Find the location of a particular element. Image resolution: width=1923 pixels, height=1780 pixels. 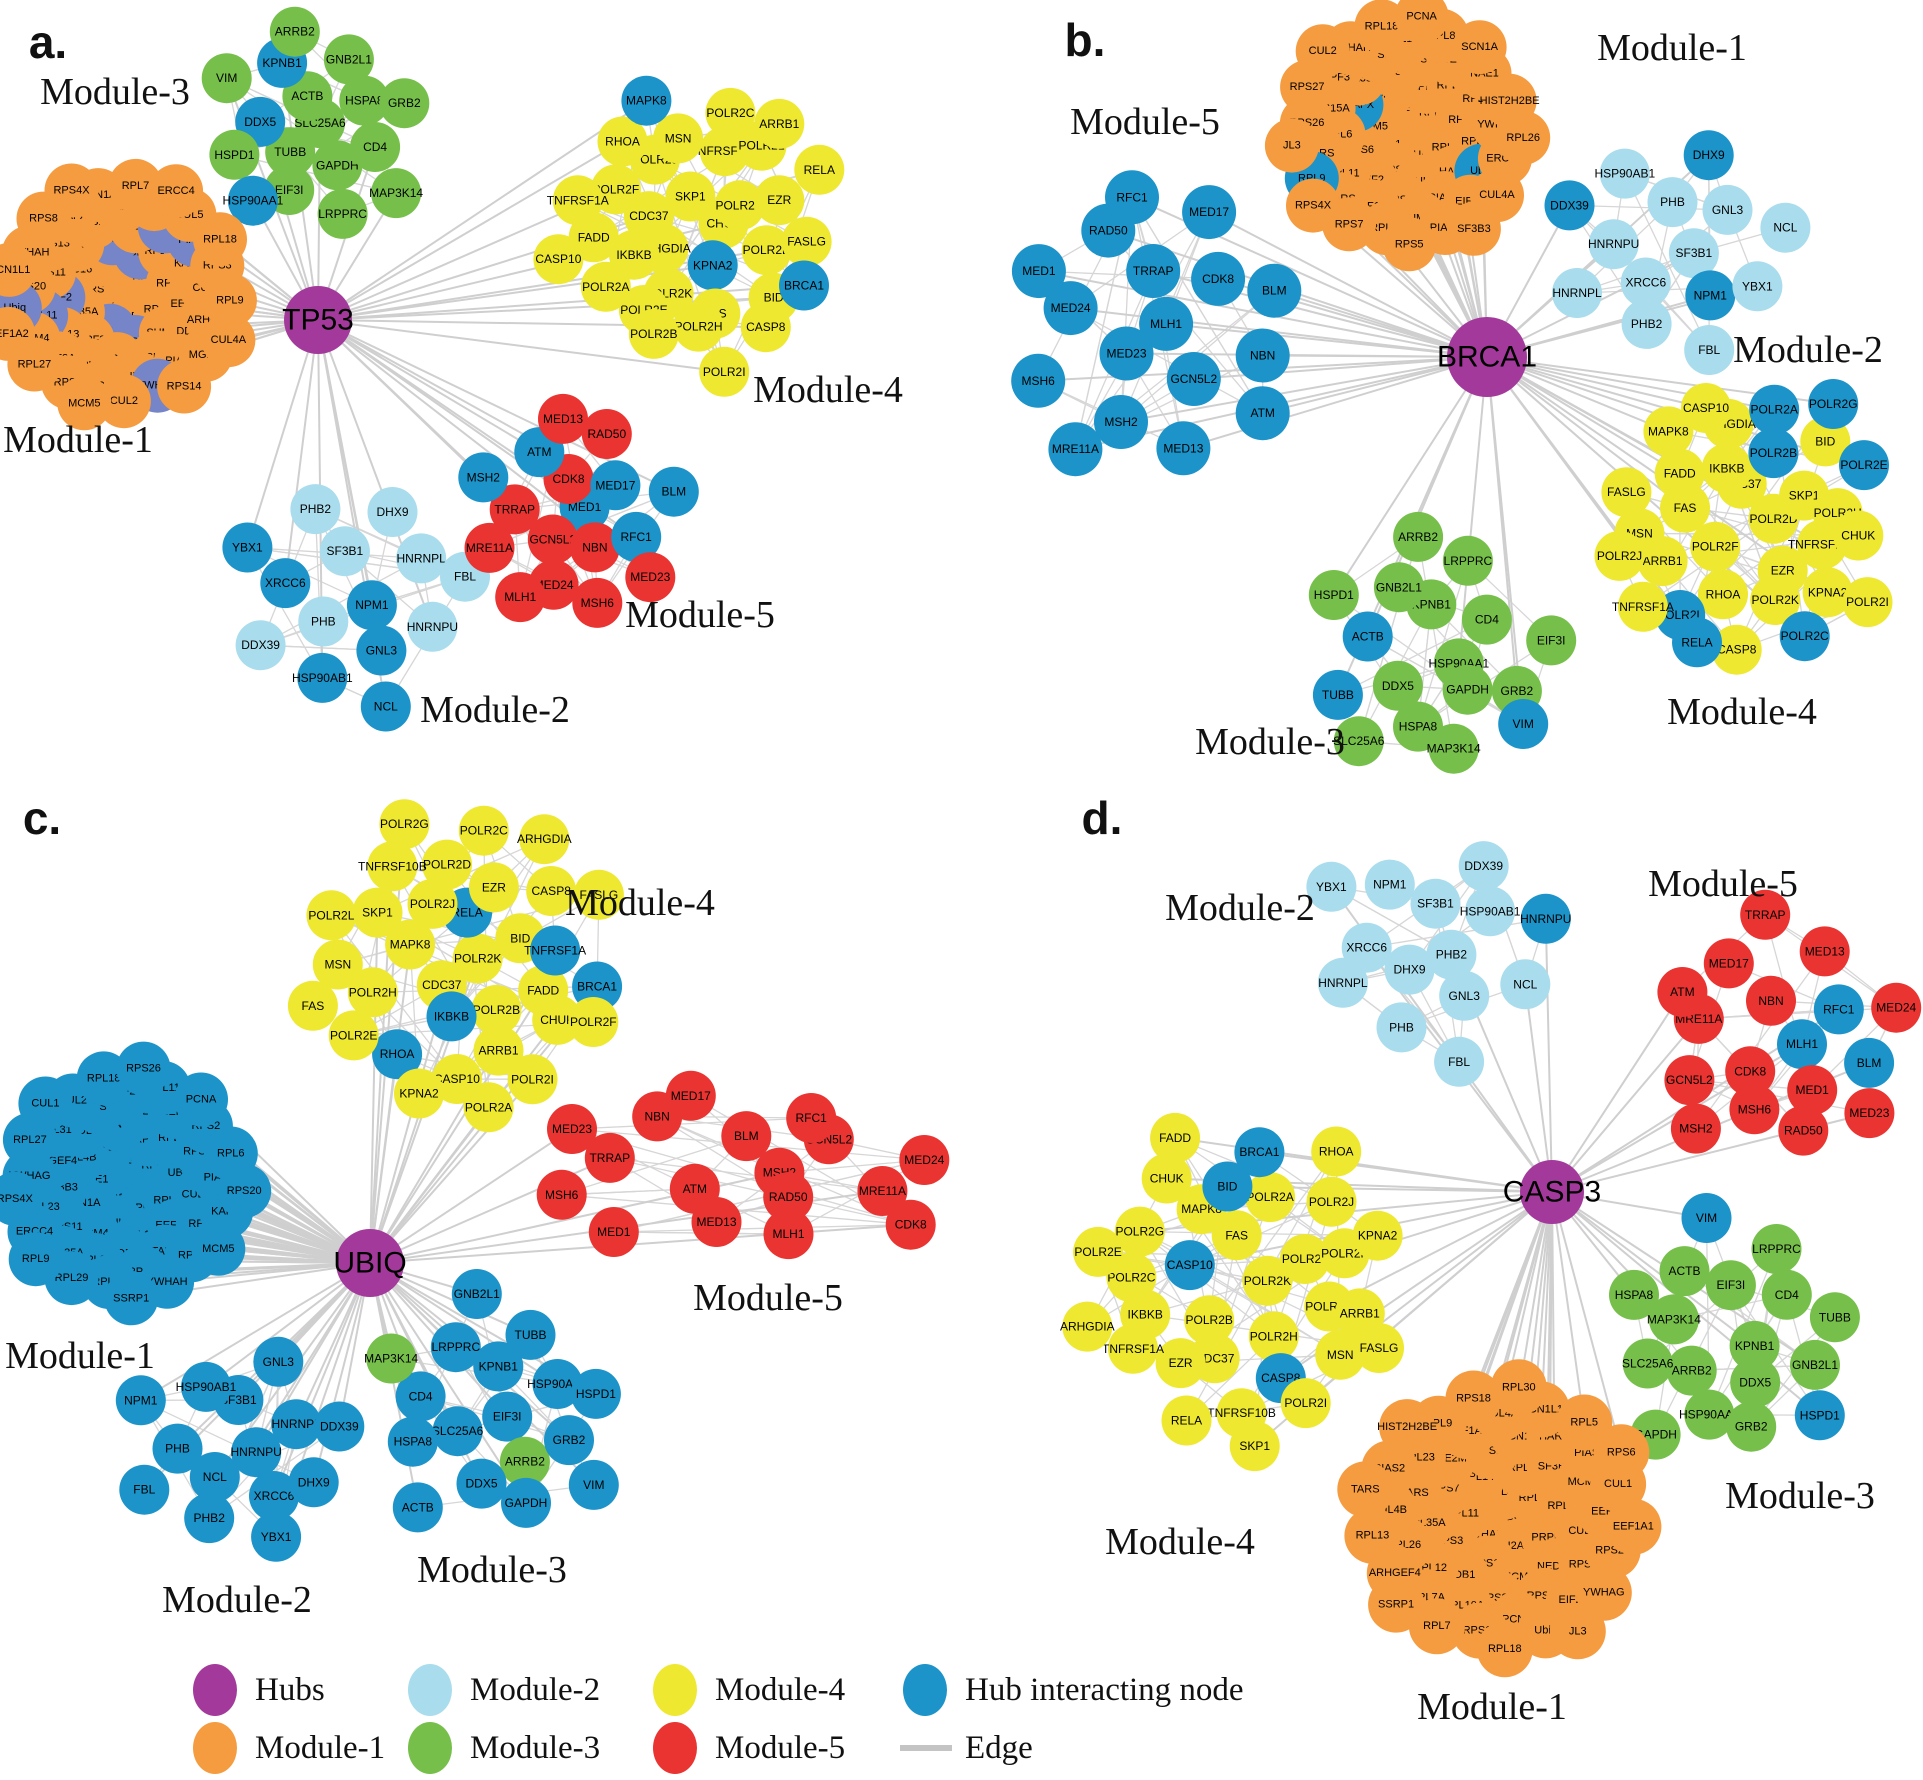

node-SLC25A6: SLC25A6 is located at coordinates (1648, 1364).